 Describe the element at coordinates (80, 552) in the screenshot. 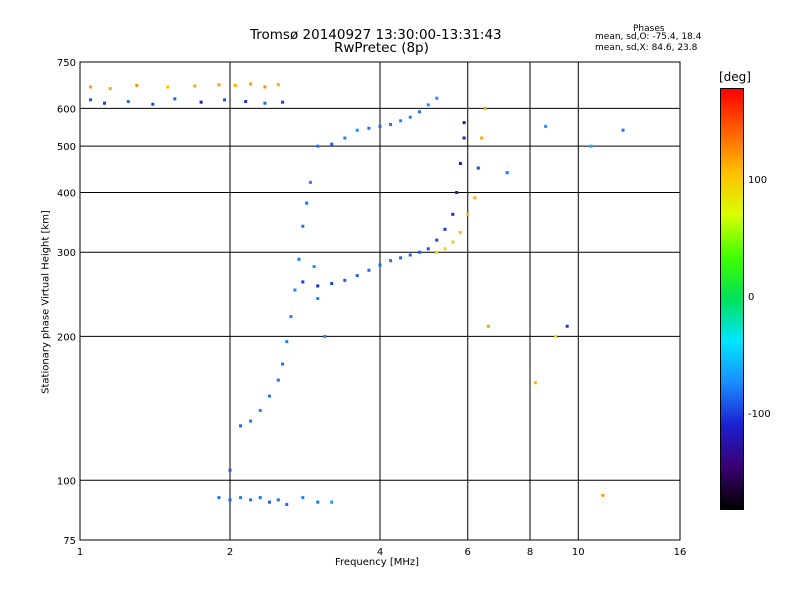

I see `x-tick-label: 1` at that location.